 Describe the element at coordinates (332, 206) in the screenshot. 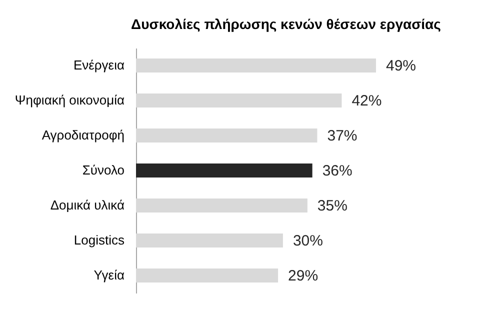

I see `data-label: 35%` at that location.